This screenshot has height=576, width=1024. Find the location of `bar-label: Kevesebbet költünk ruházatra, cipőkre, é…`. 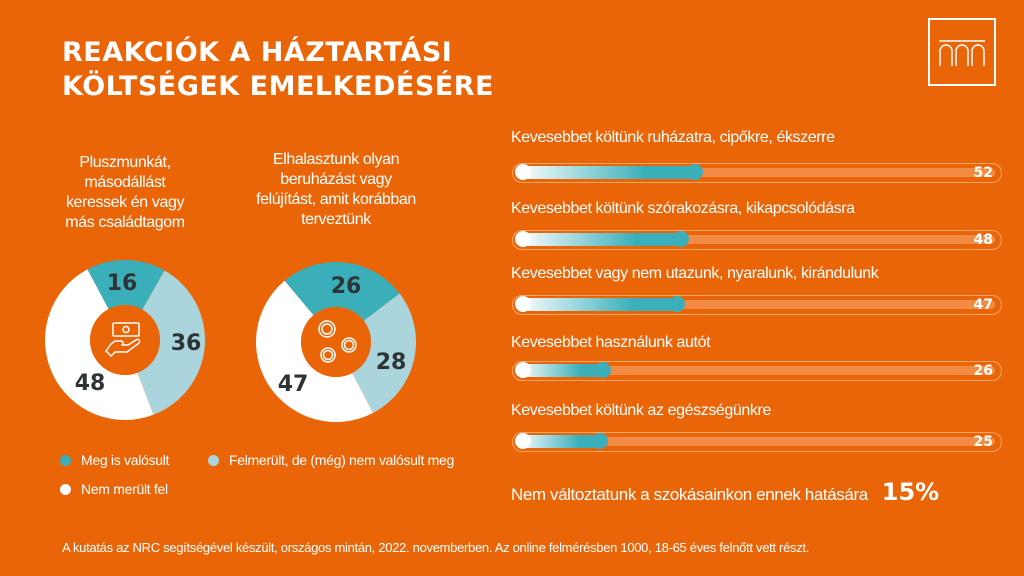

bar-label: Kevesebbet költünk ruházatra, cipőkre, é… is located at coordinates (673, 137).